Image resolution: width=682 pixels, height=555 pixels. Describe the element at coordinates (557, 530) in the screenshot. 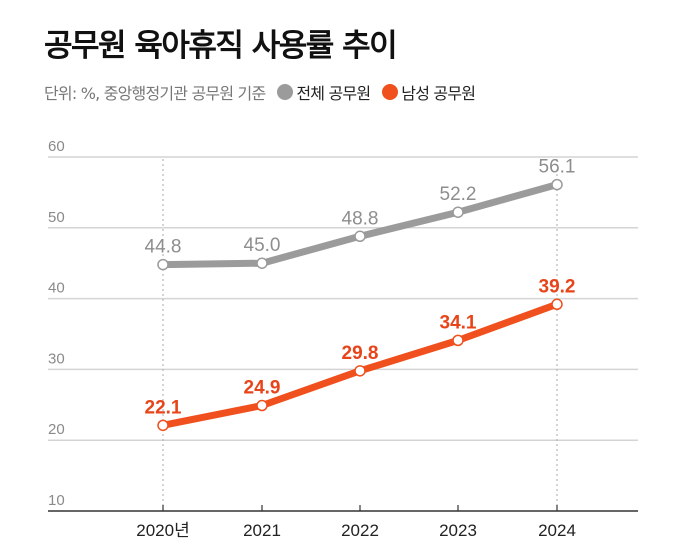

I see `x-tick-label: 2024` at that location.